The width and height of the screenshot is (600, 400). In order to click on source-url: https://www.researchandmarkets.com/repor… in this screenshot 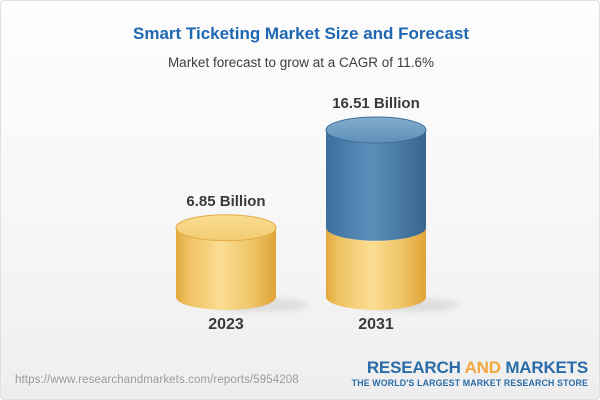, I will do `click(157, 380)`.